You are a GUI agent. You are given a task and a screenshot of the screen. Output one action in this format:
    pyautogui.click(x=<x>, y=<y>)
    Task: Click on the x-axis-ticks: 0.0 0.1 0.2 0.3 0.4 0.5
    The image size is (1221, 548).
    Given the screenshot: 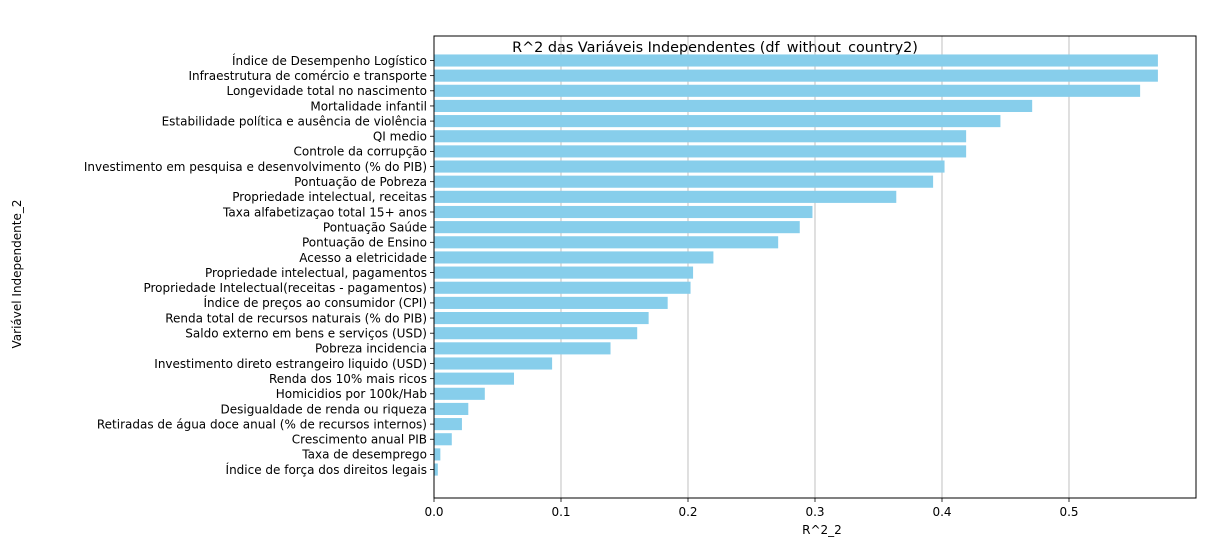 What is the action you would take?
    pyautogui.click(x=751, y=508)
    